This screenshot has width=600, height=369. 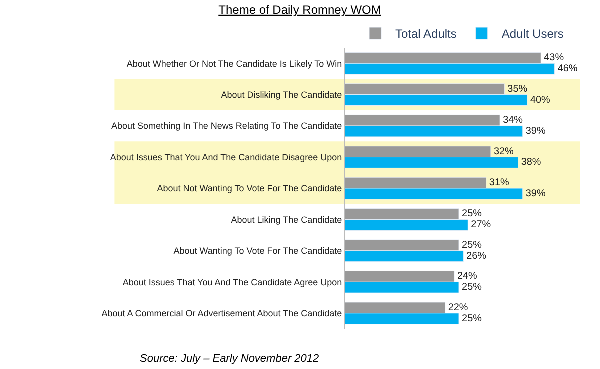 I want to click on source-note: Source: July – Early November 2012, so click(x=230, y=359).